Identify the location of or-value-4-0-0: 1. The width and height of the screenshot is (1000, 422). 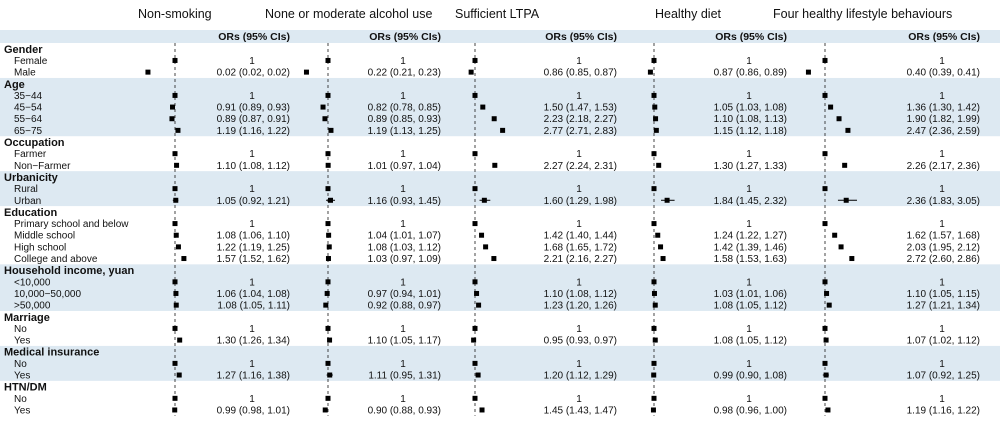
(252, 224).